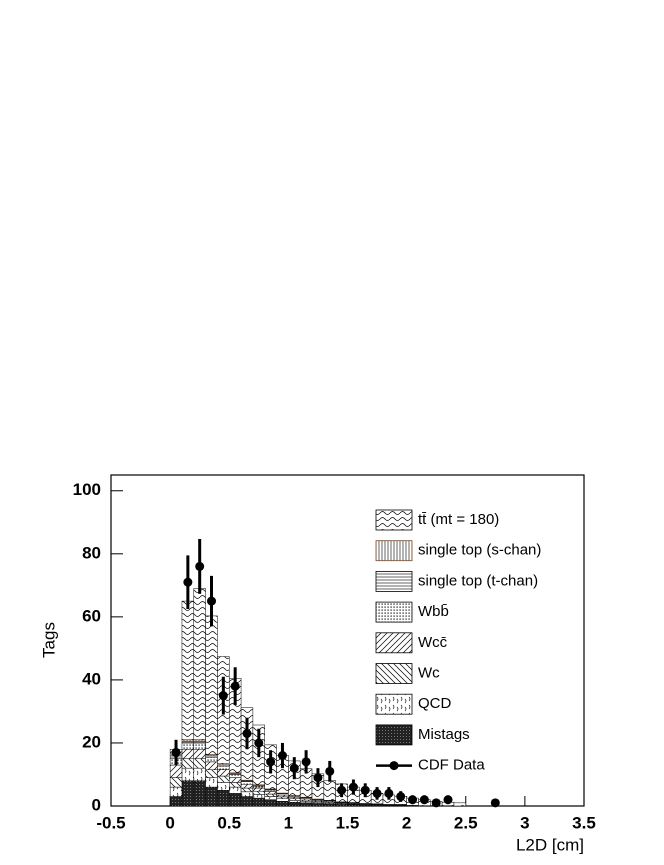 The width and height of the screenshot is (664, 865). What do you see at coordinates (435, 703) in the screenshot?
I see `legend-label: QCD` at bounding box center [435, 703].